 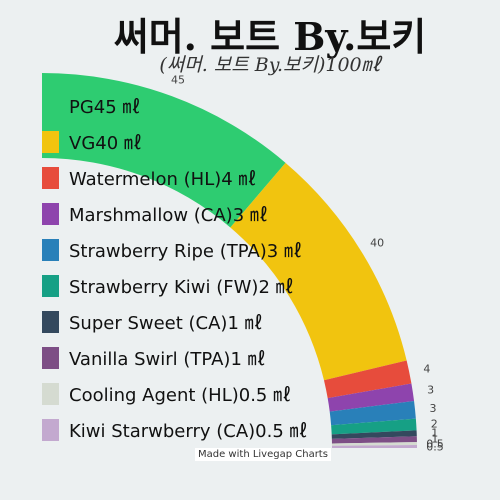 I want to click on slice-value-label-3: 3, so click(x=430, y=390).